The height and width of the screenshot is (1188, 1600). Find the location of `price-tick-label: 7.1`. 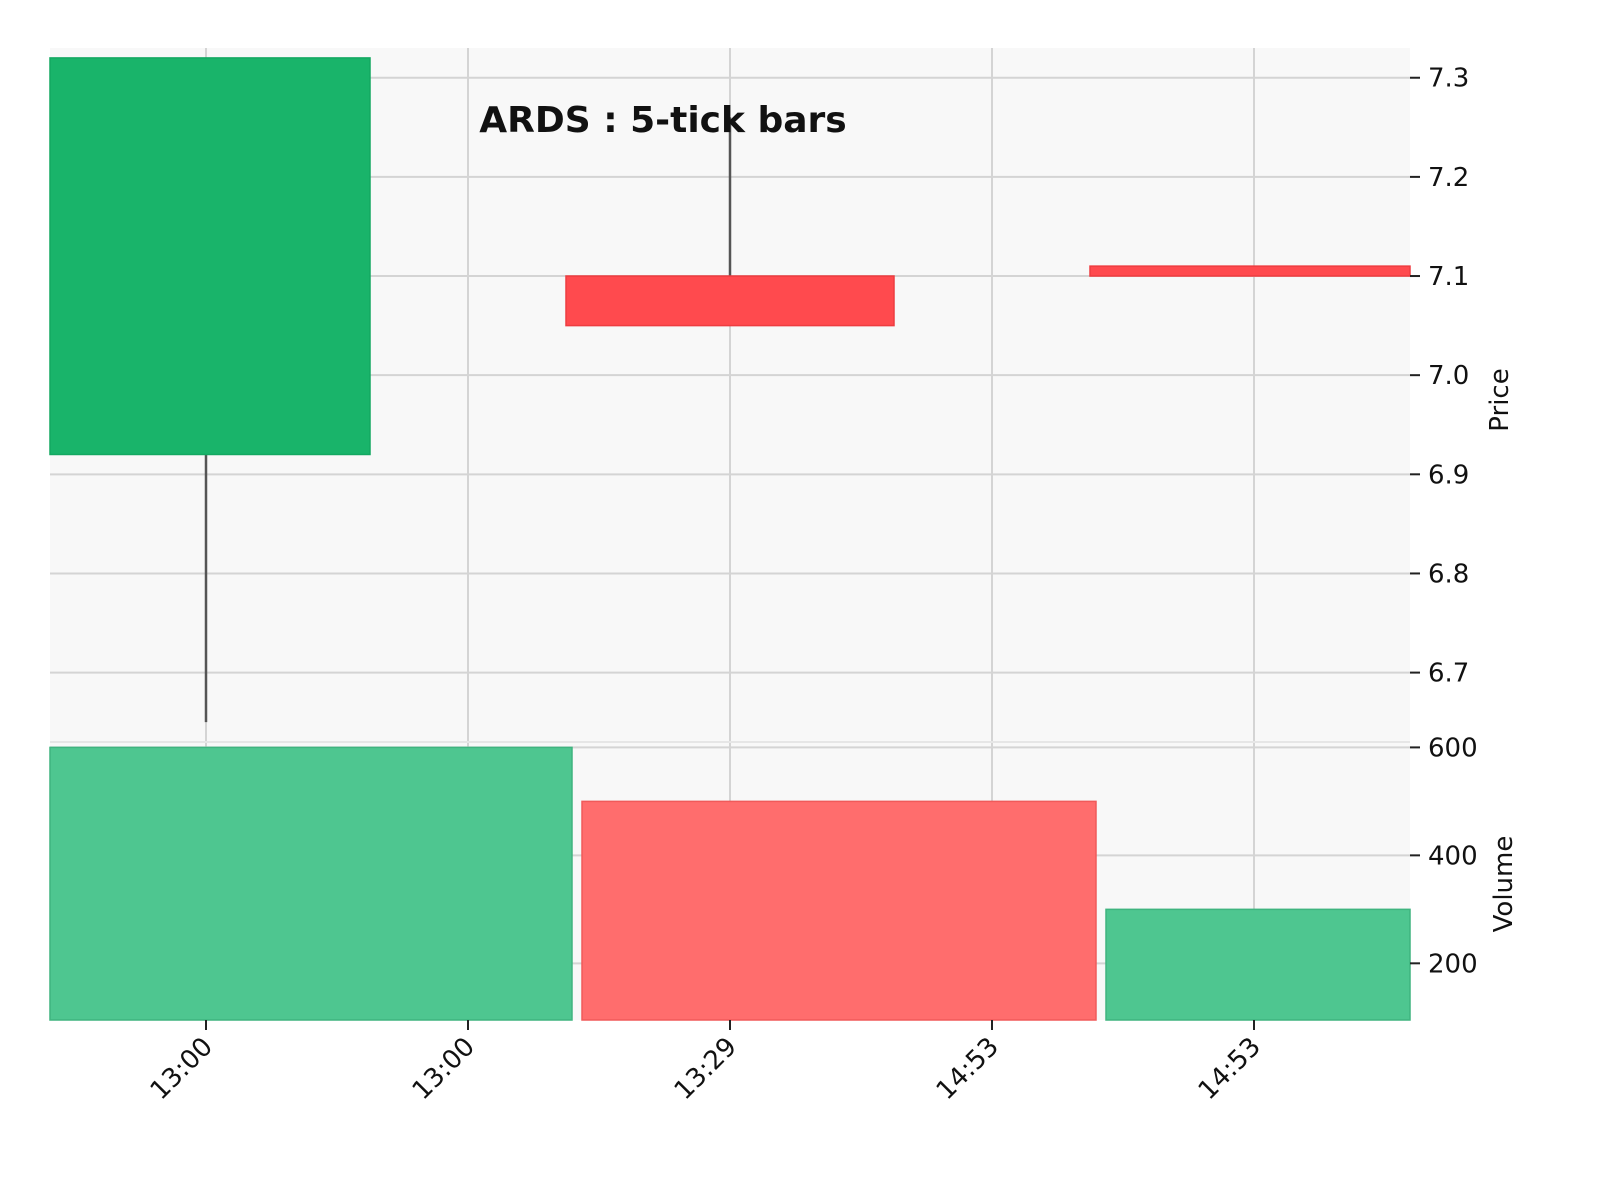

price-tick-label: 7.1 is located at coordinates (1448, 277).